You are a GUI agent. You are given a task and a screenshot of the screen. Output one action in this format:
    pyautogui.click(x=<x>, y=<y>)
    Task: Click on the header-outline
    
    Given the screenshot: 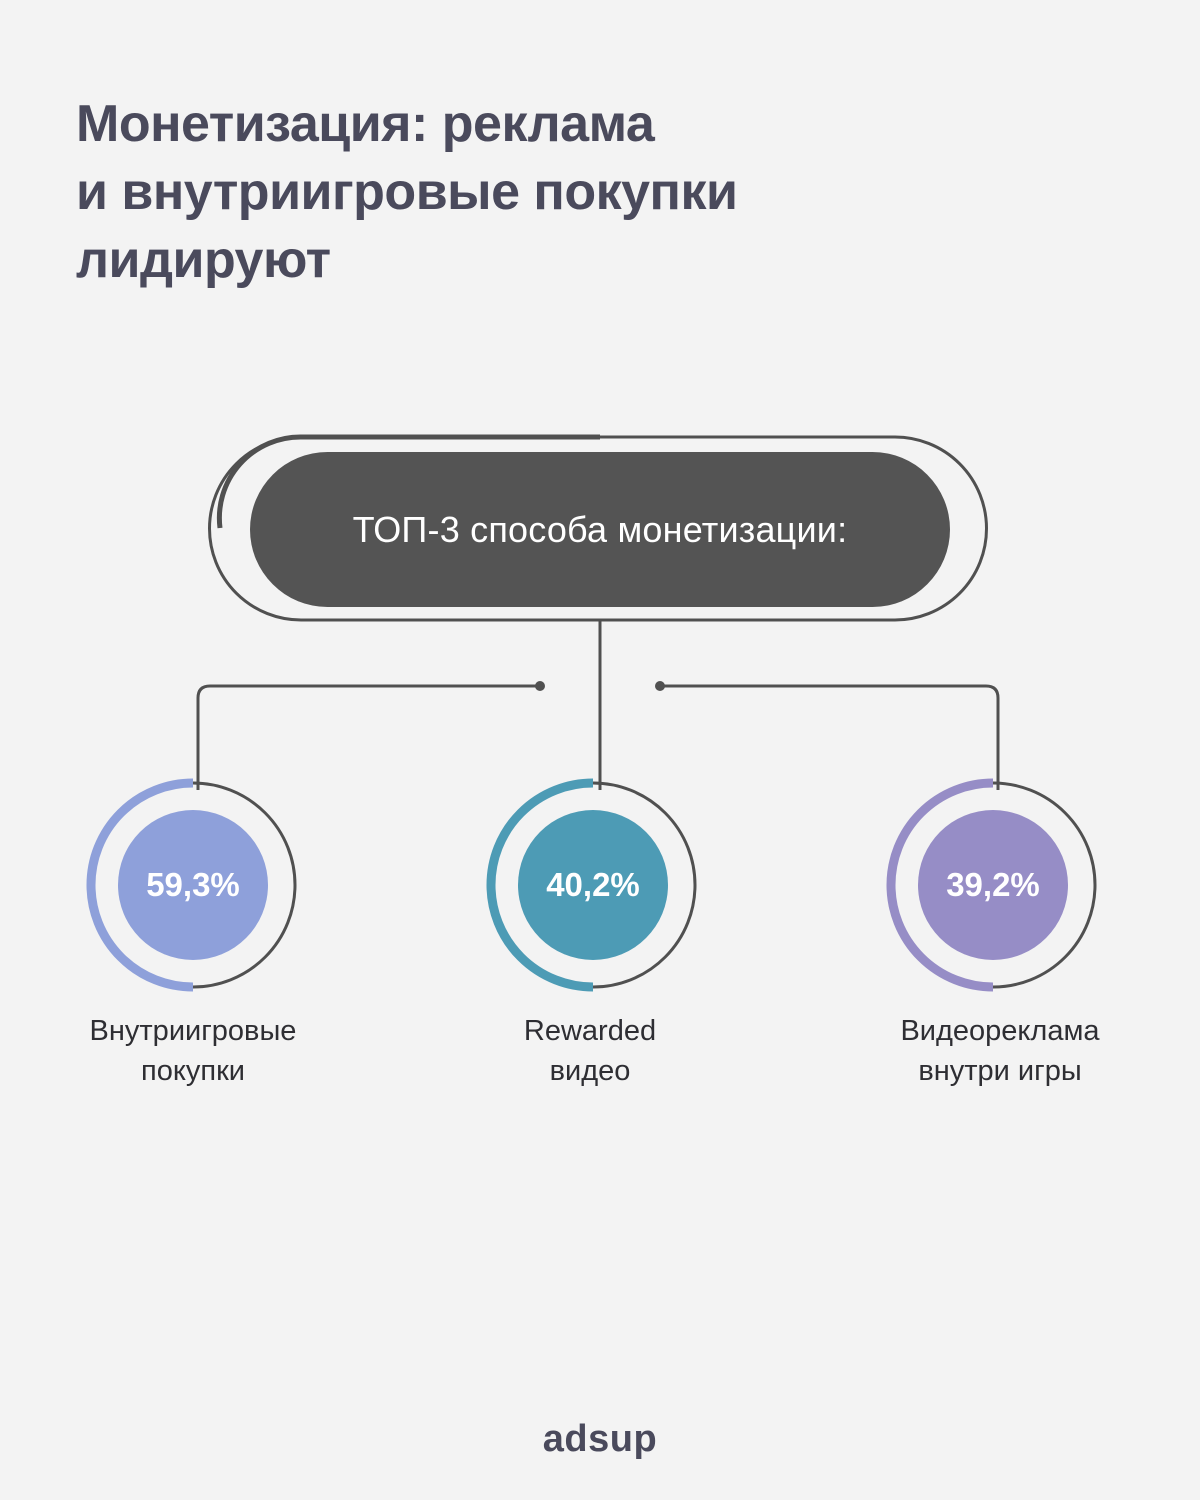 What is the action you would take?
    pyautogui.click(x=598, y=528)
    